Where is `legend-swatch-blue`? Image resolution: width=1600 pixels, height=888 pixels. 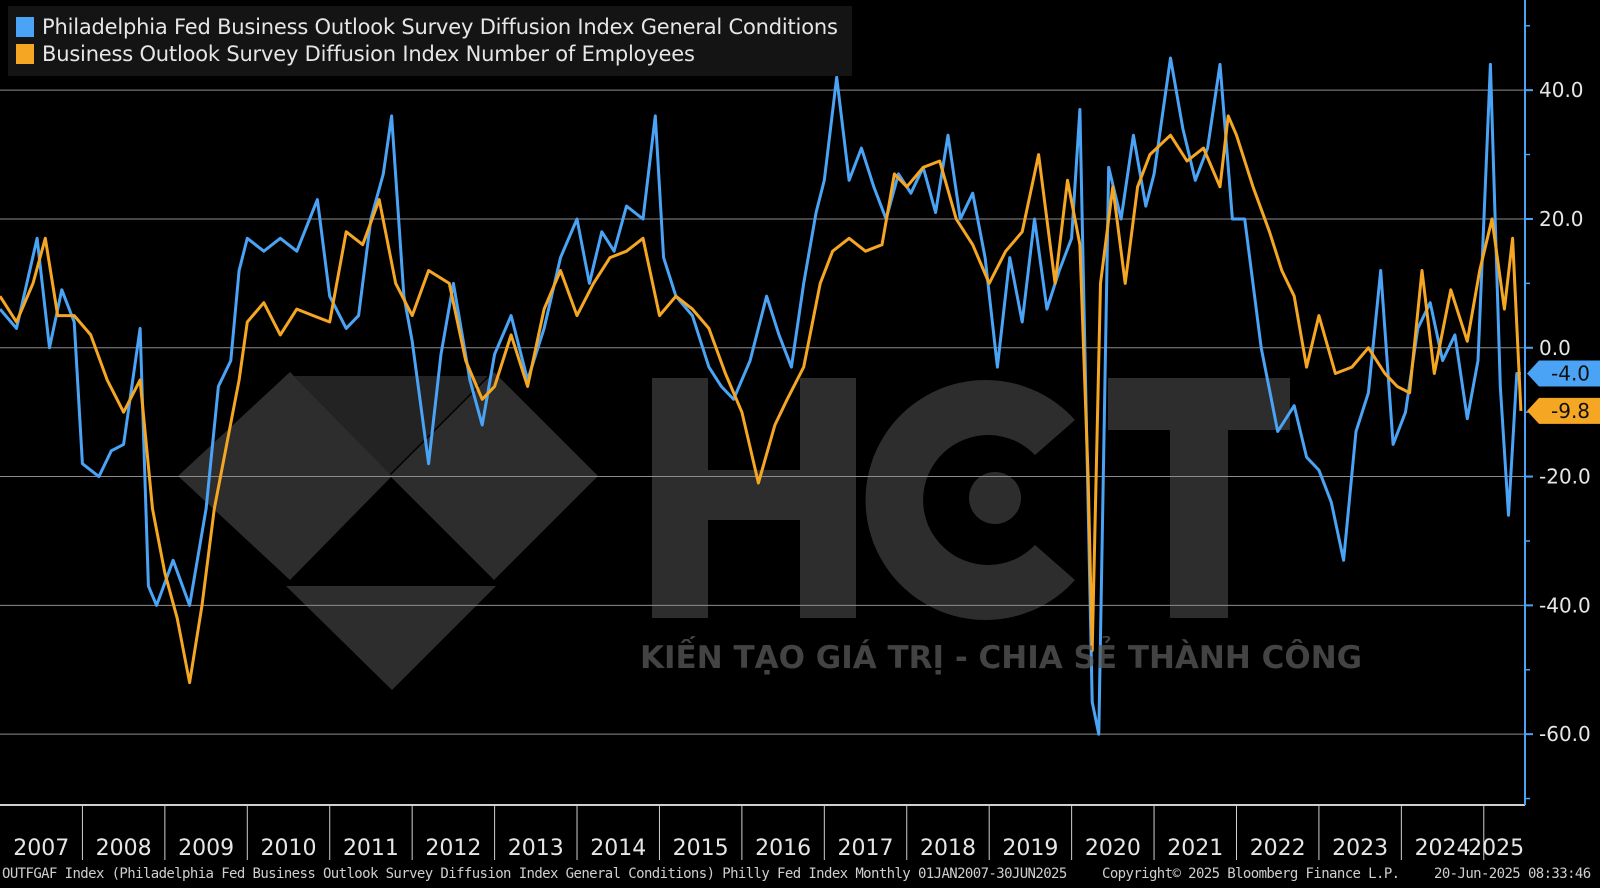 legend-swatch-blue is located at coordinates (25, 27).